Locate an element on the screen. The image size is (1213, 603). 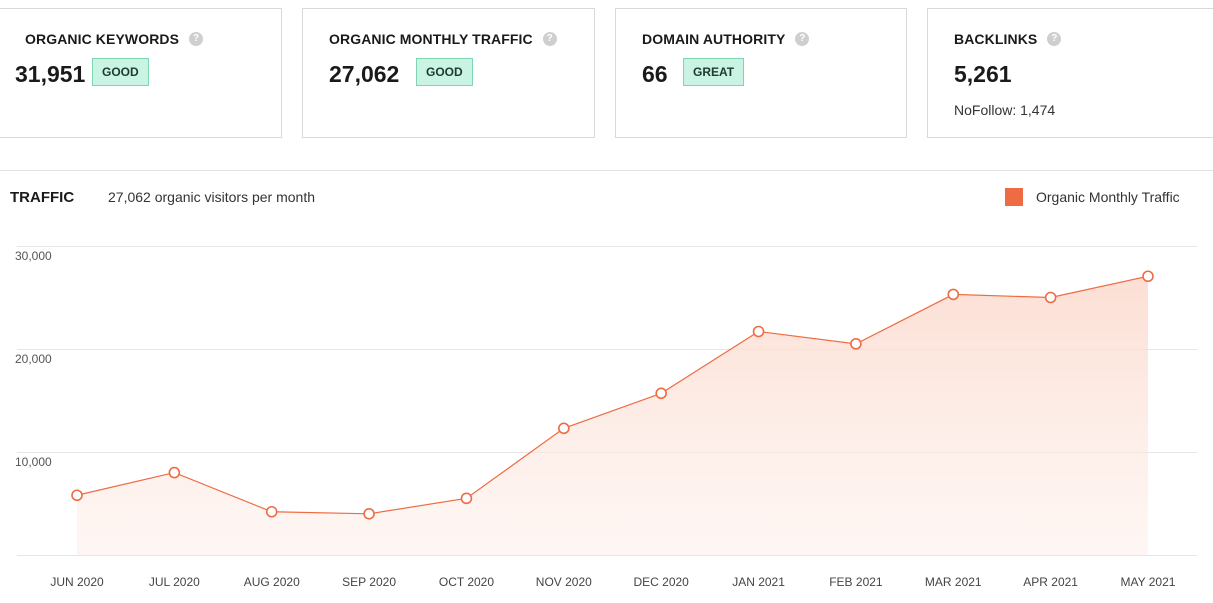
x-tick-label: NOV 2020 is located at coordinates (564, 582).